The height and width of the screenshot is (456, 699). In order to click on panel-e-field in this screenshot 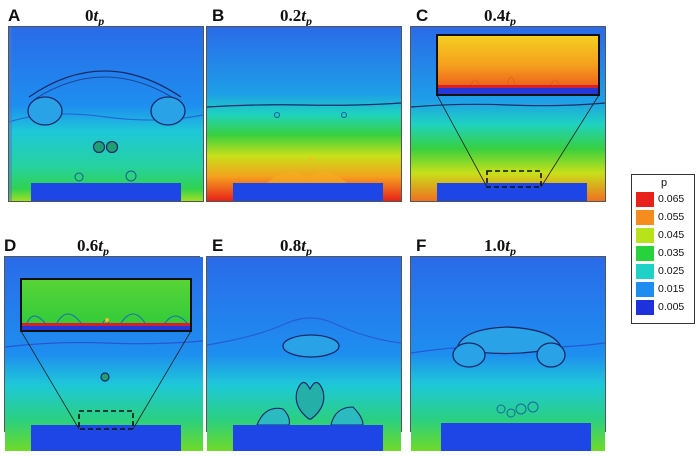, I will do `click(304, 354)`.